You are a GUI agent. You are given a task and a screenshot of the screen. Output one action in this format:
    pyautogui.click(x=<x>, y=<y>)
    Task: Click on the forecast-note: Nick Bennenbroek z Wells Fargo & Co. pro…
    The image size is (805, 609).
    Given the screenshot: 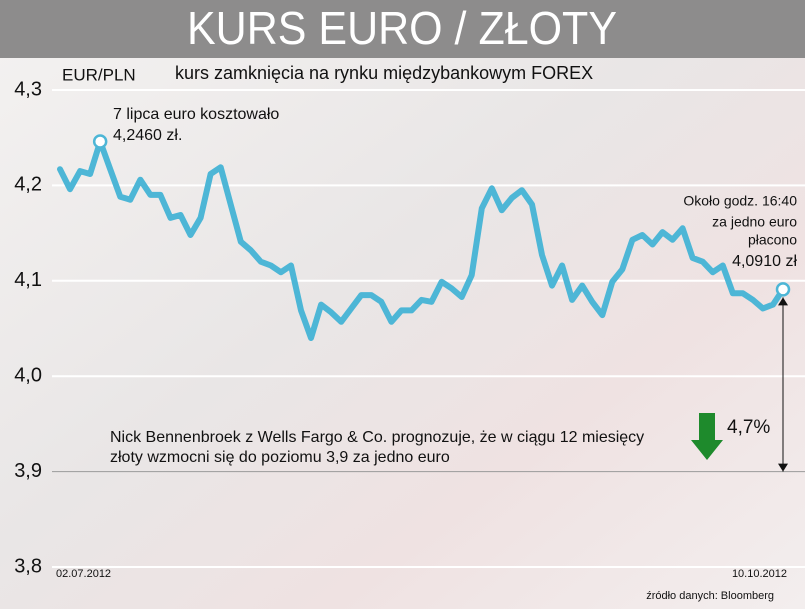 What is the action you would take?
    pyautogui.click(x=377, y=437)
    